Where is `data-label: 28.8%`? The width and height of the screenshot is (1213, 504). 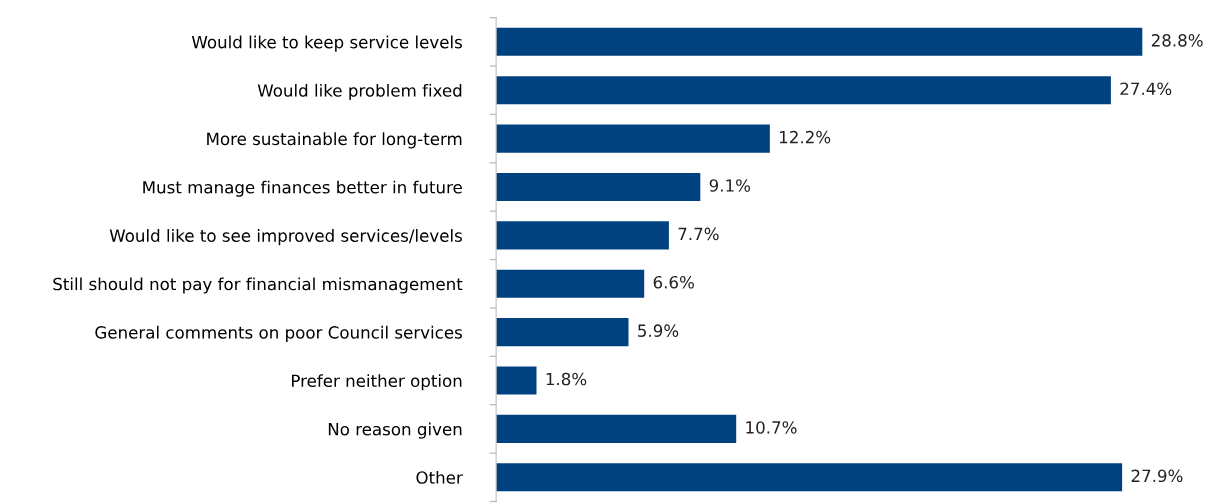
data-label: 28.8% is located at coordinates (1177, 40).